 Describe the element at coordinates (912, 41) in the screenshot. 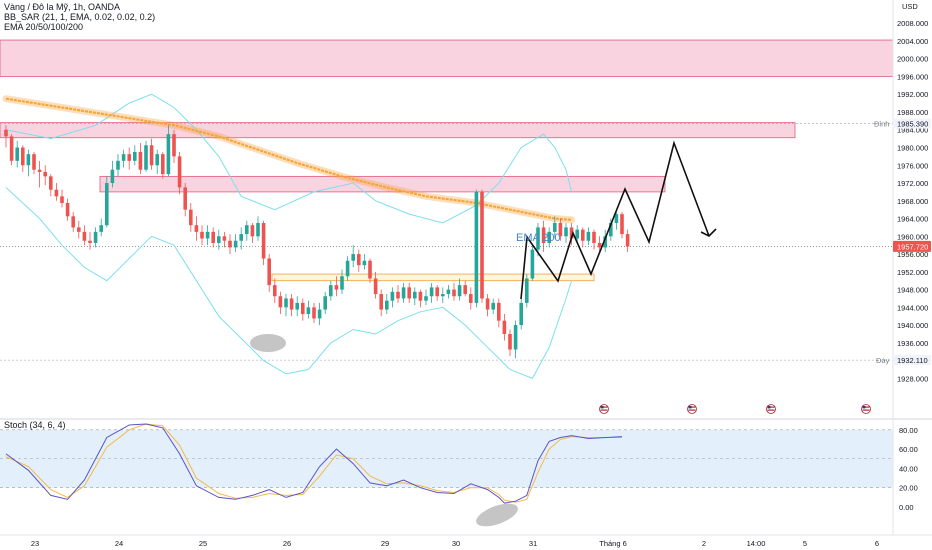

I see `price-tick-label: 2004.000` at that location.